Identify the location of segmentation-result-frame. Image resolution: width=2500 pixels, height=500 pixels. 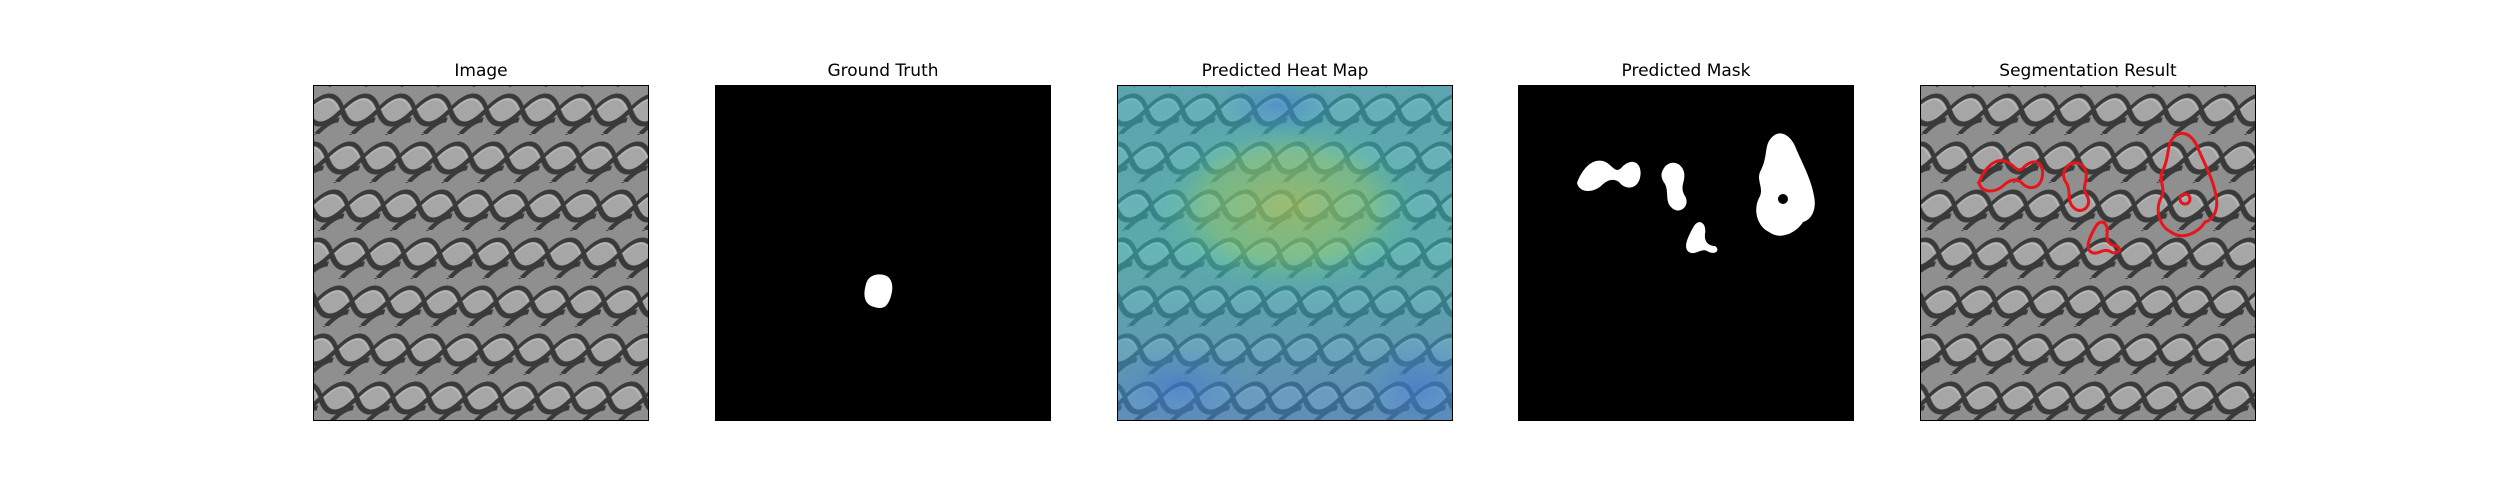
(2088, 253).